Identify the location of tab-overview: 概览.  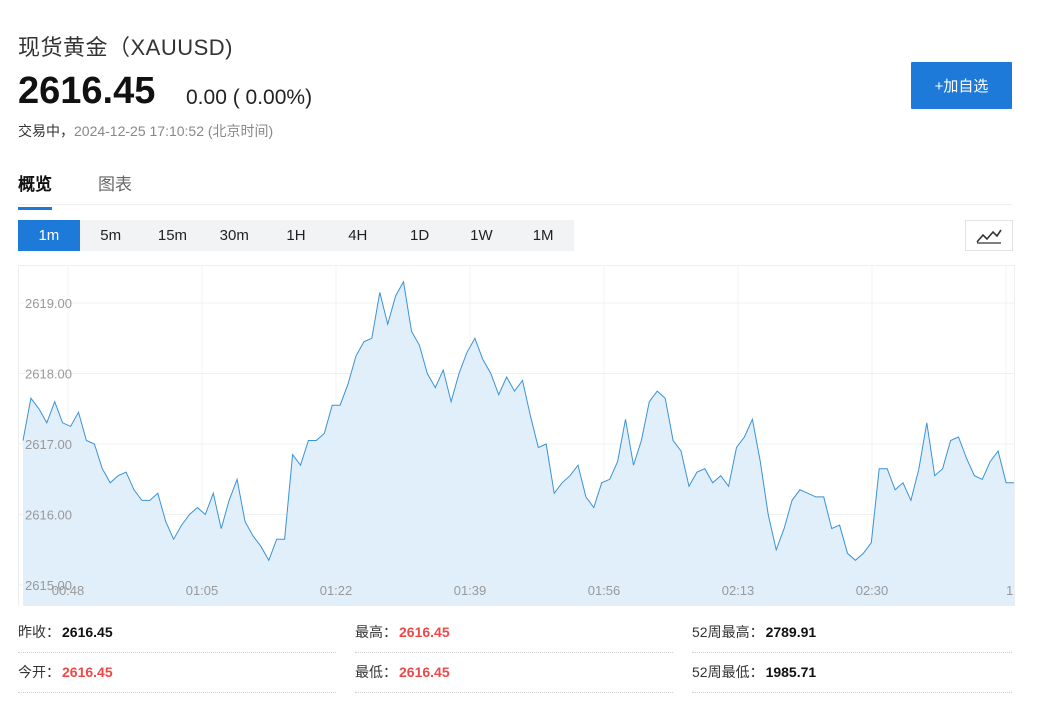
(35, 190).